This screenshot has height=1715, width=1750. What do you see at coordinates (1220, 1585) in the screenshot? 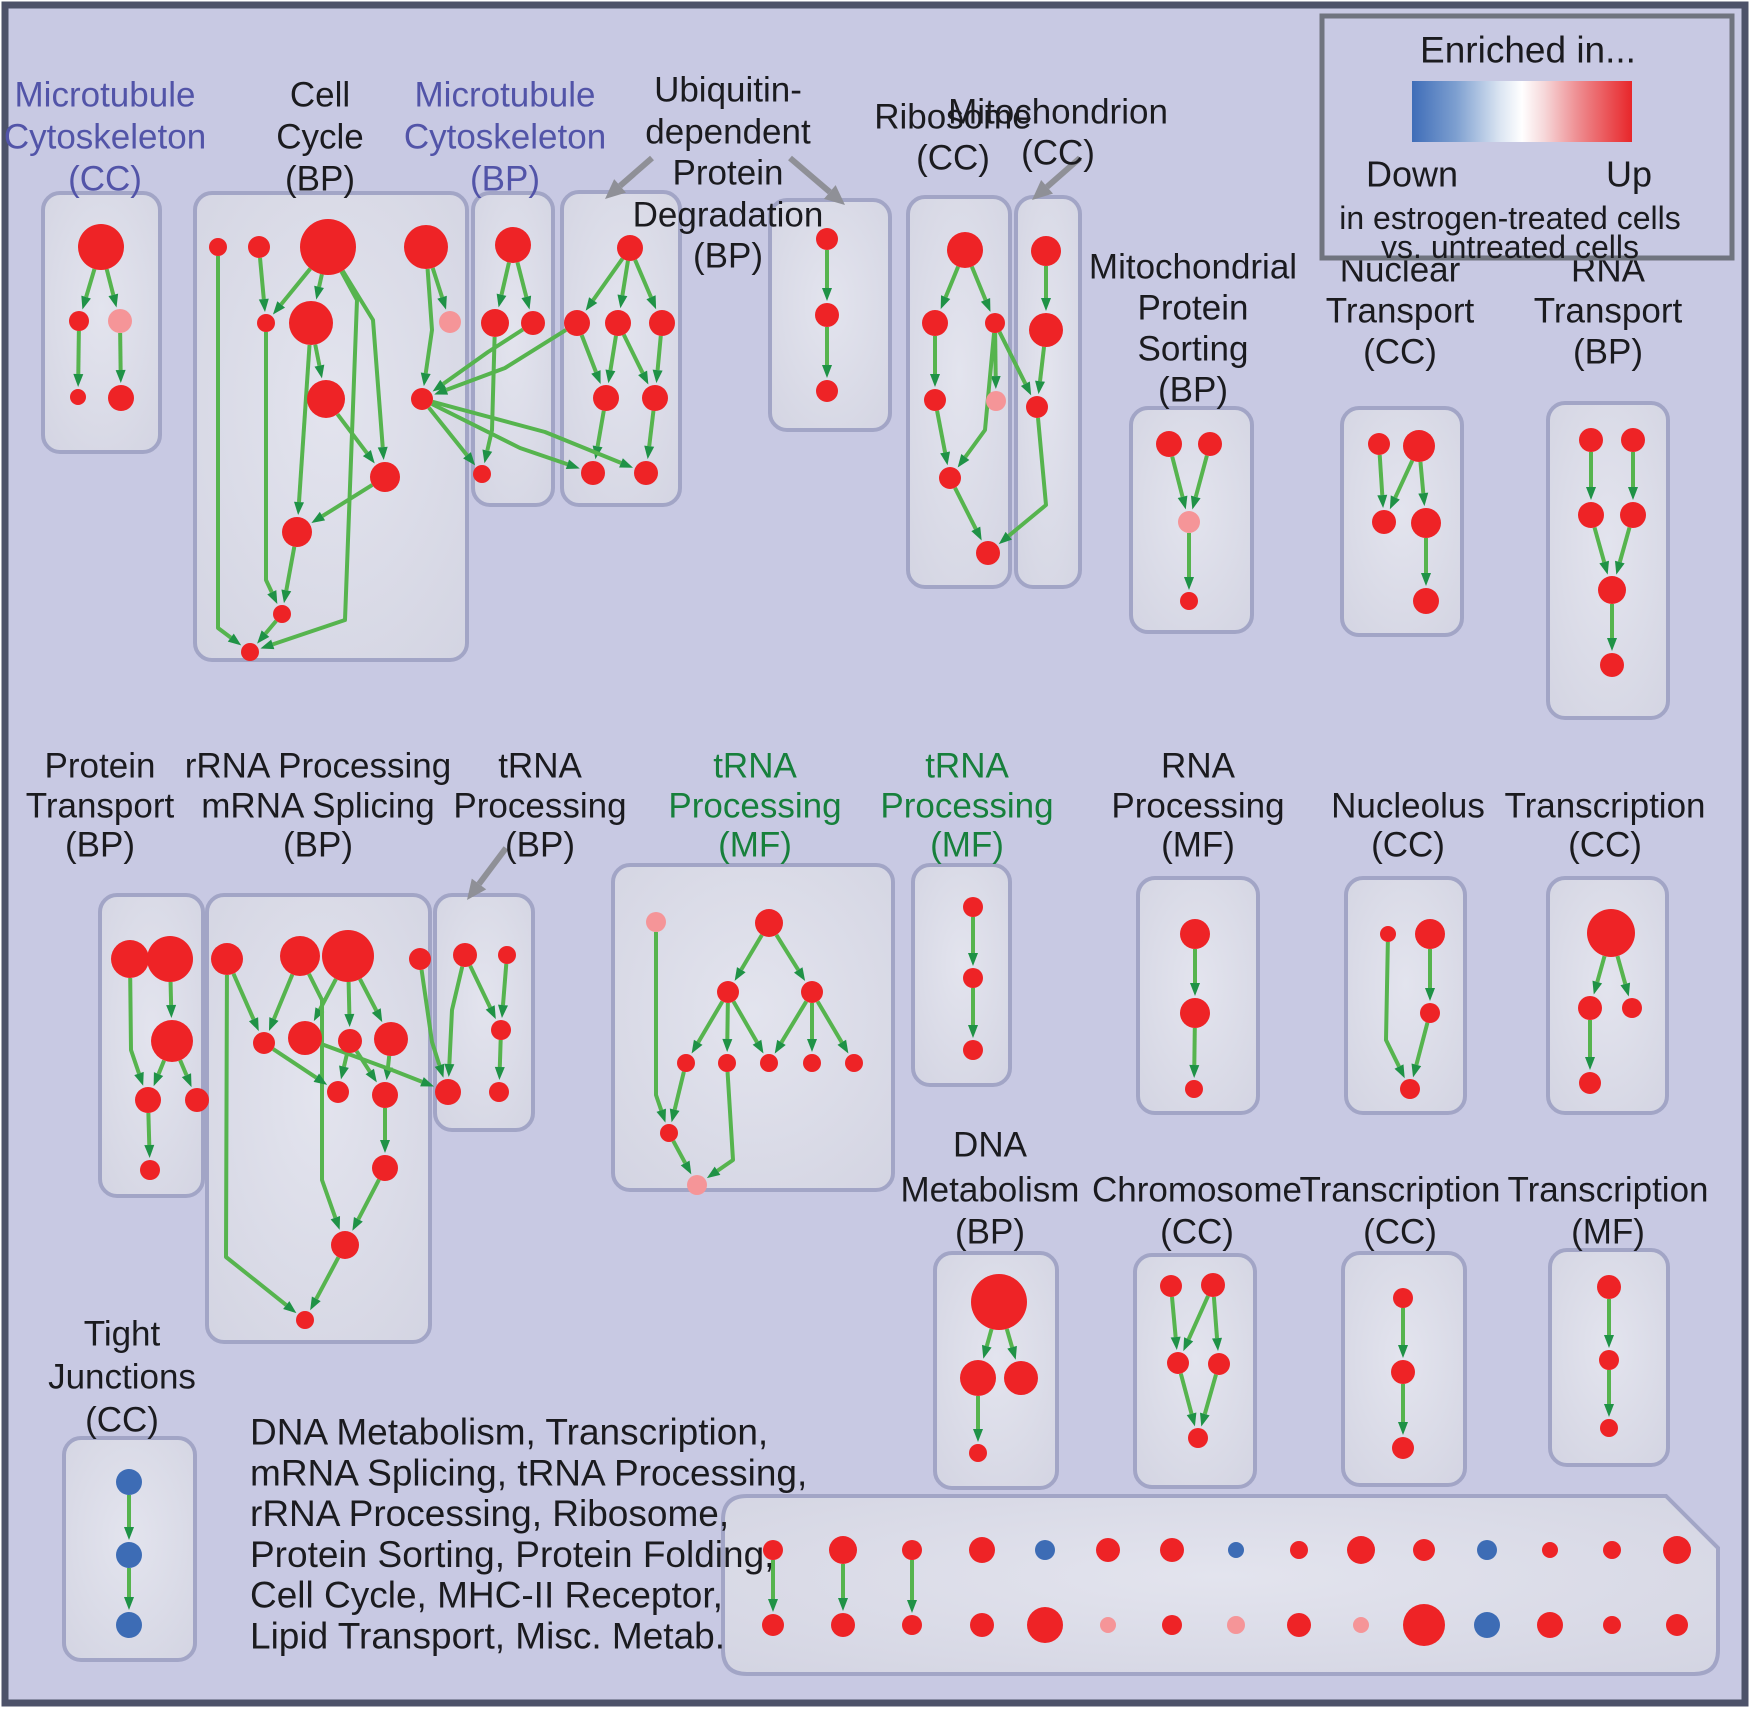
I see `matrix-box` at bounding box center [1220, 1585].